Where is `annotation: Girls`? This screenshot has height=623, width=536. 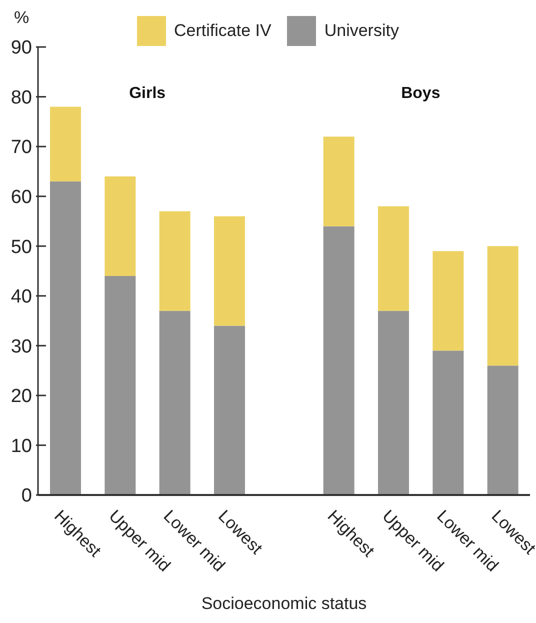
annotation: Girls is located at coordinates (147, 94).